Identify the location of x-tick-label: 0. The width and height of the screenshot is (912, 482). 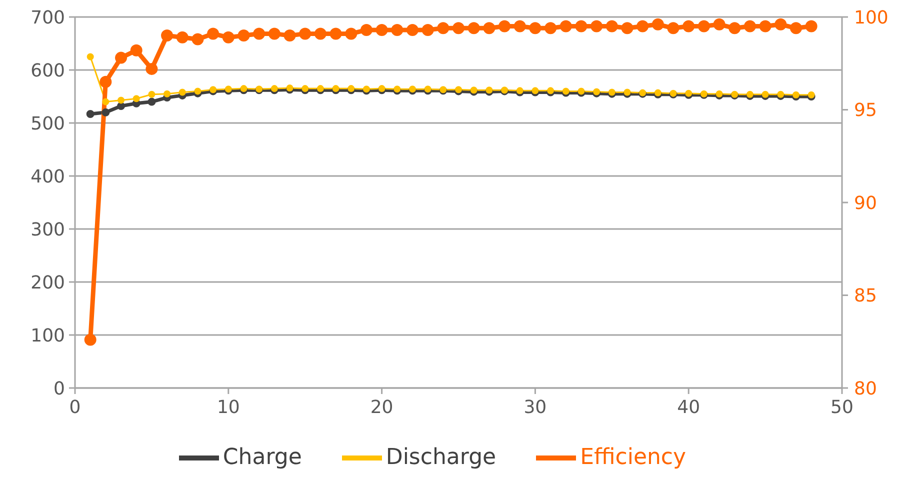
(75, 407).